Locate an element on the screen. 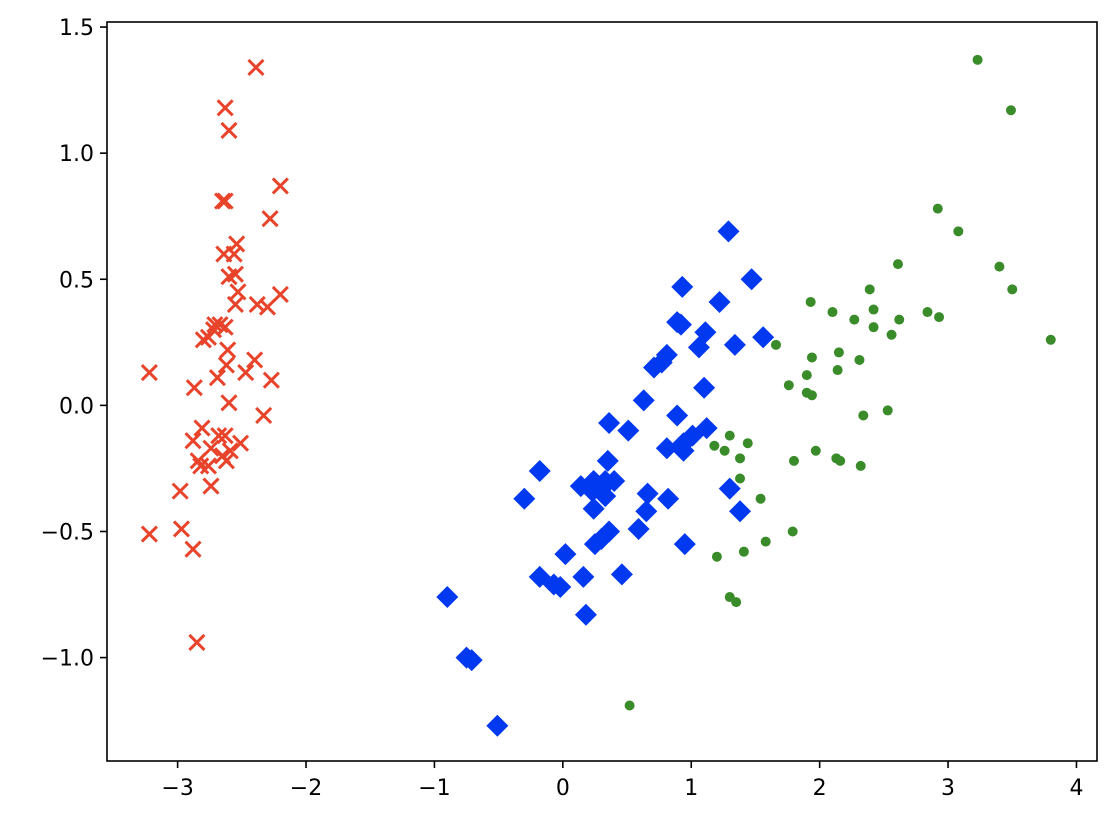 The image size is (1110, 822). x-tick-label: −1 is located at coordinates (434, 788).